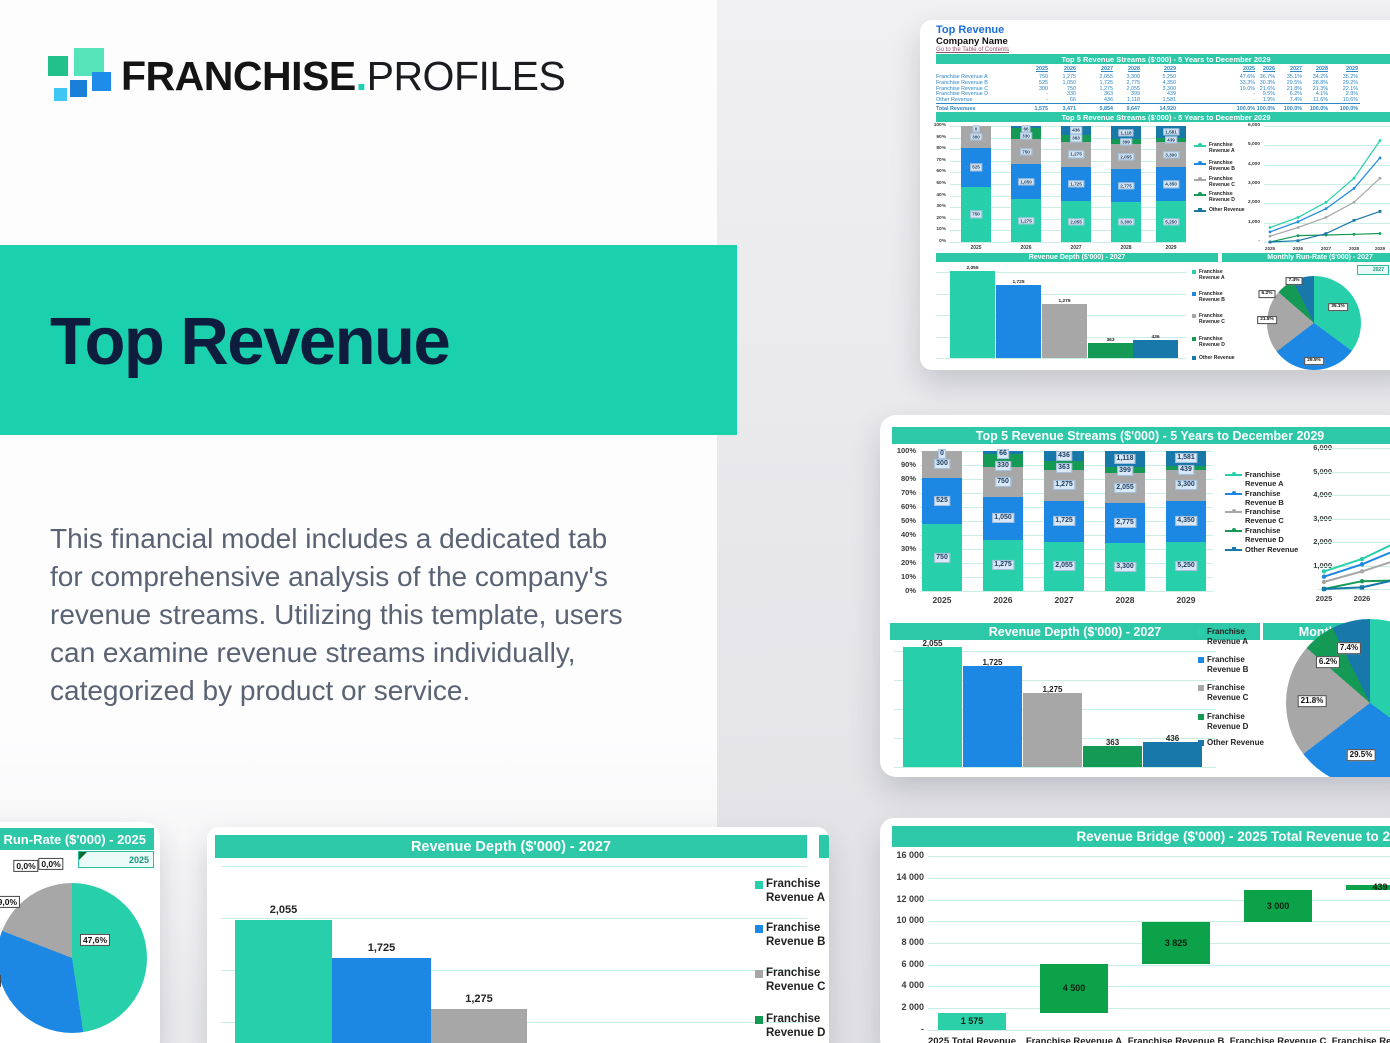 Image resolution: width=1390 pixels, height=1043 pixels. What do you see at coordinates (941, 172) in the screenshot?
I see `y-axis-label: 60%` at bounding box center [941, 172].